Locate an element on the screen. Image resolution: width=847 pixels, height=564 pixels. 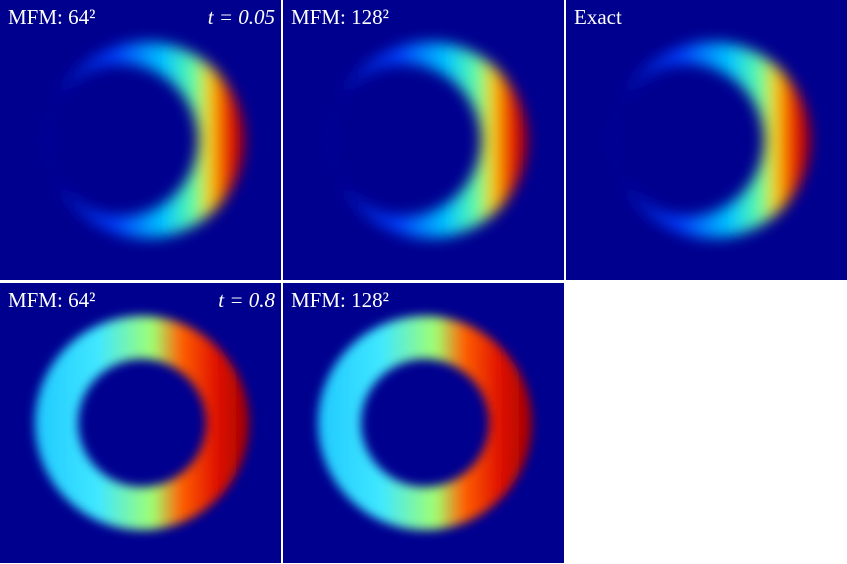
time-label: t = 0.8 is located at coordinates (246, 300).